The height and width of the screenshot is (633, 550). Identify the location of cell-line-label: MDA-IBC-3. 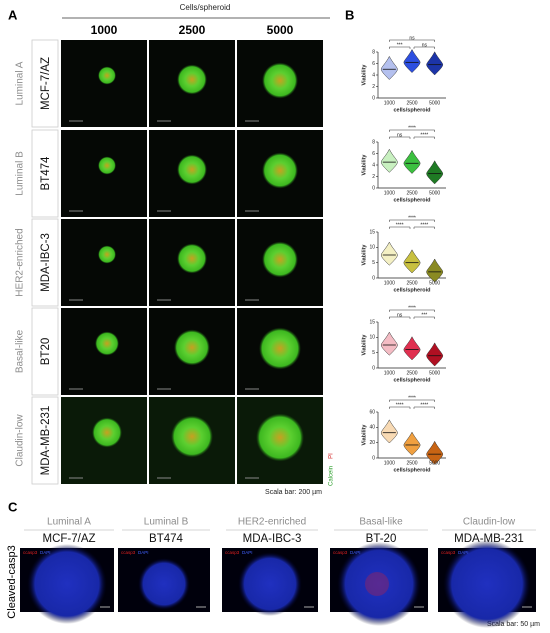
(46, 262).